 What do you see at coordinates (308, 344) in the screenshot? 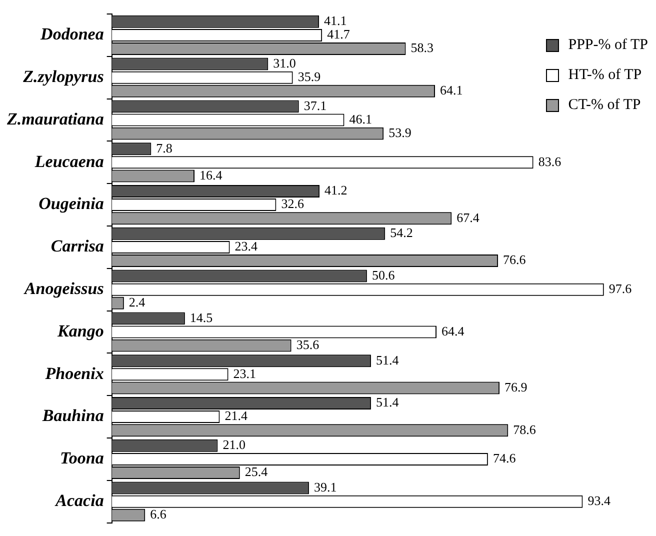
I see `data-label: 35.6` at bounding box center [308, 344].